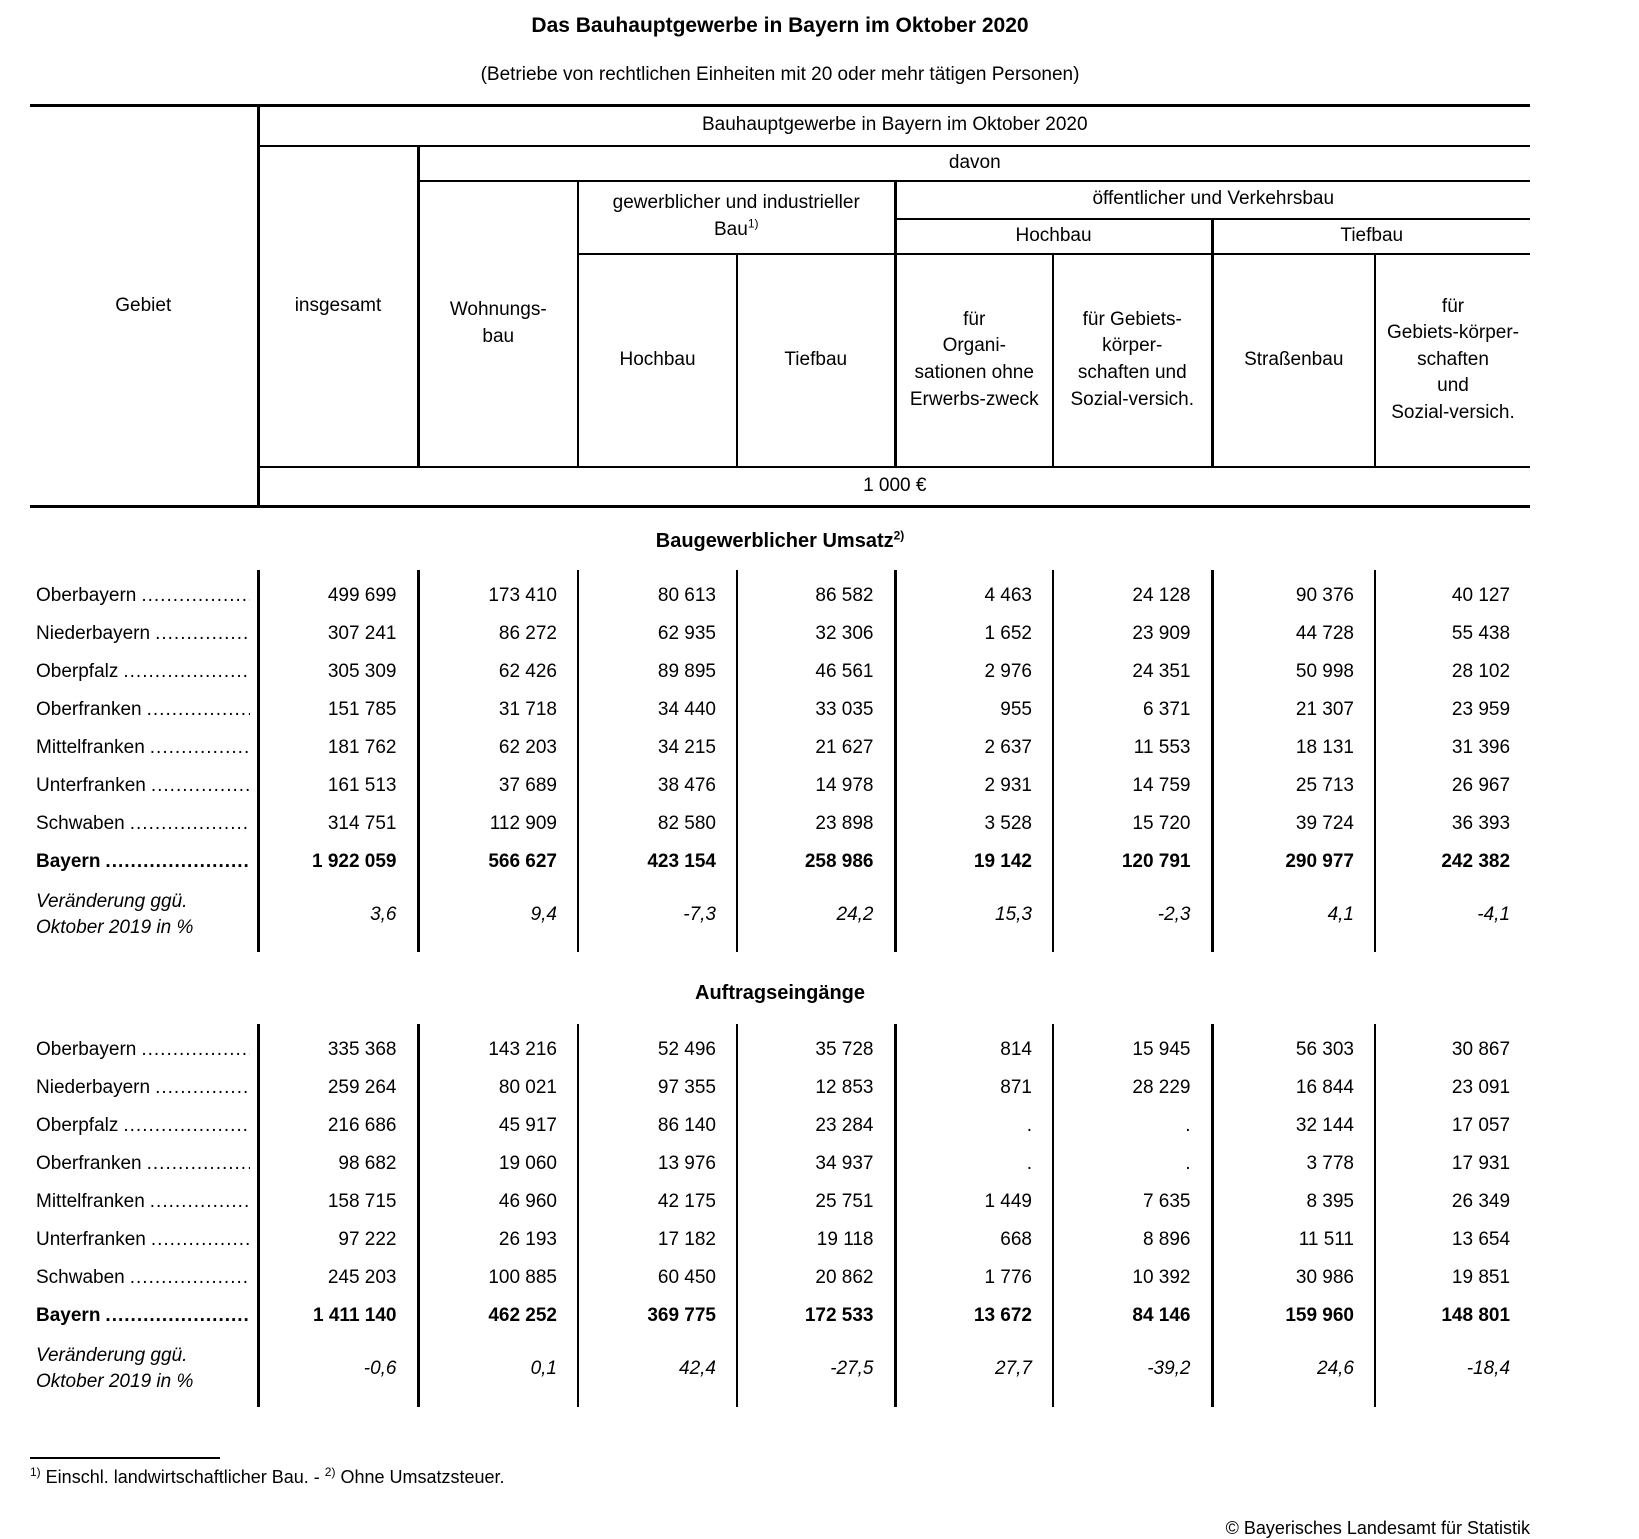  Describe the element at coordinates (497, 1047) in the screenshot. I see `value-cell: 143 216` at that location.